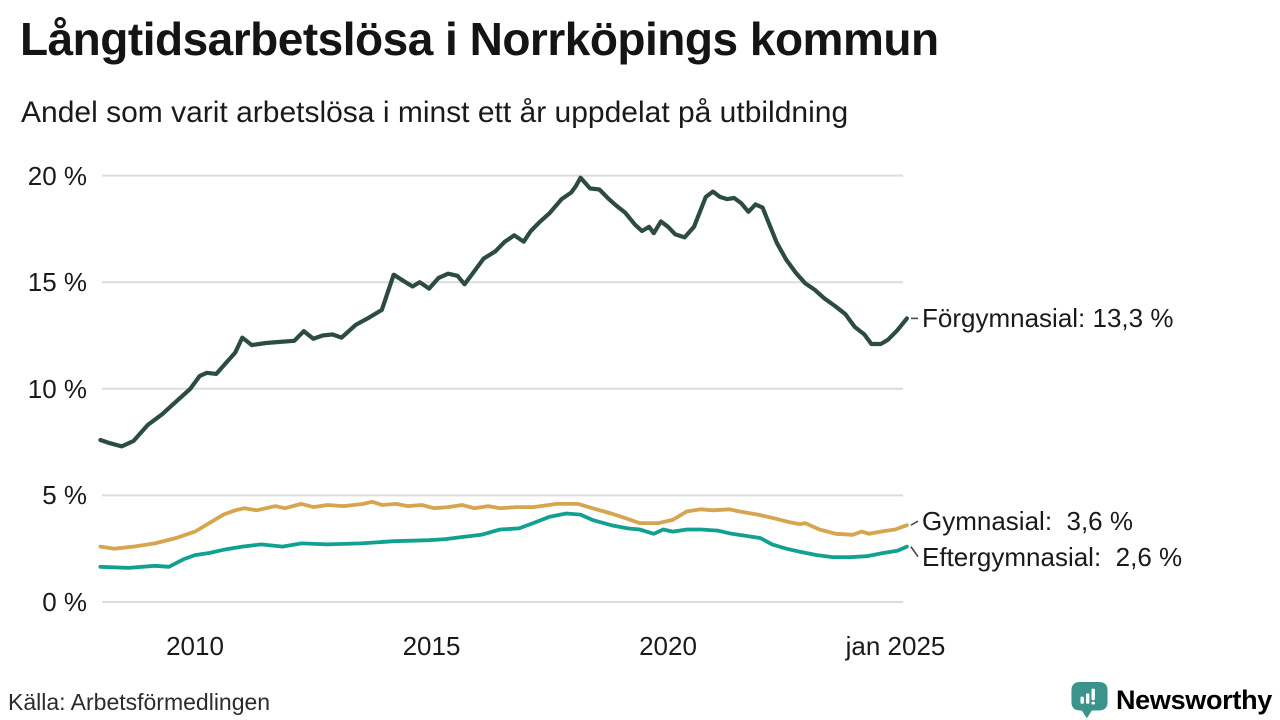 The height and width of the screenshot is (720, 1280). I want to click on y-axis-label: 10 %, so click(57, 388).